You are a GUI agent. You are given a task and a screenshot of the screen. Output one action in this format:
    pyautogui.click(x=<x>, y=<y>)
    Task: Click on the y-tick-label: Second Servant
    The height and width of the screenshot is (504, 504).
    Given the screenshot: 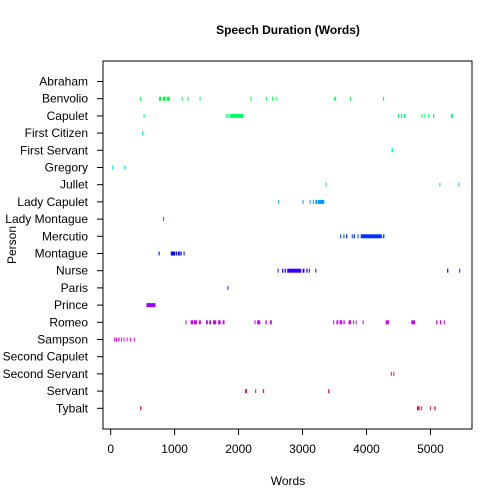 What is the action you would take?
    pyautogui.click(x=46, y=374)
    